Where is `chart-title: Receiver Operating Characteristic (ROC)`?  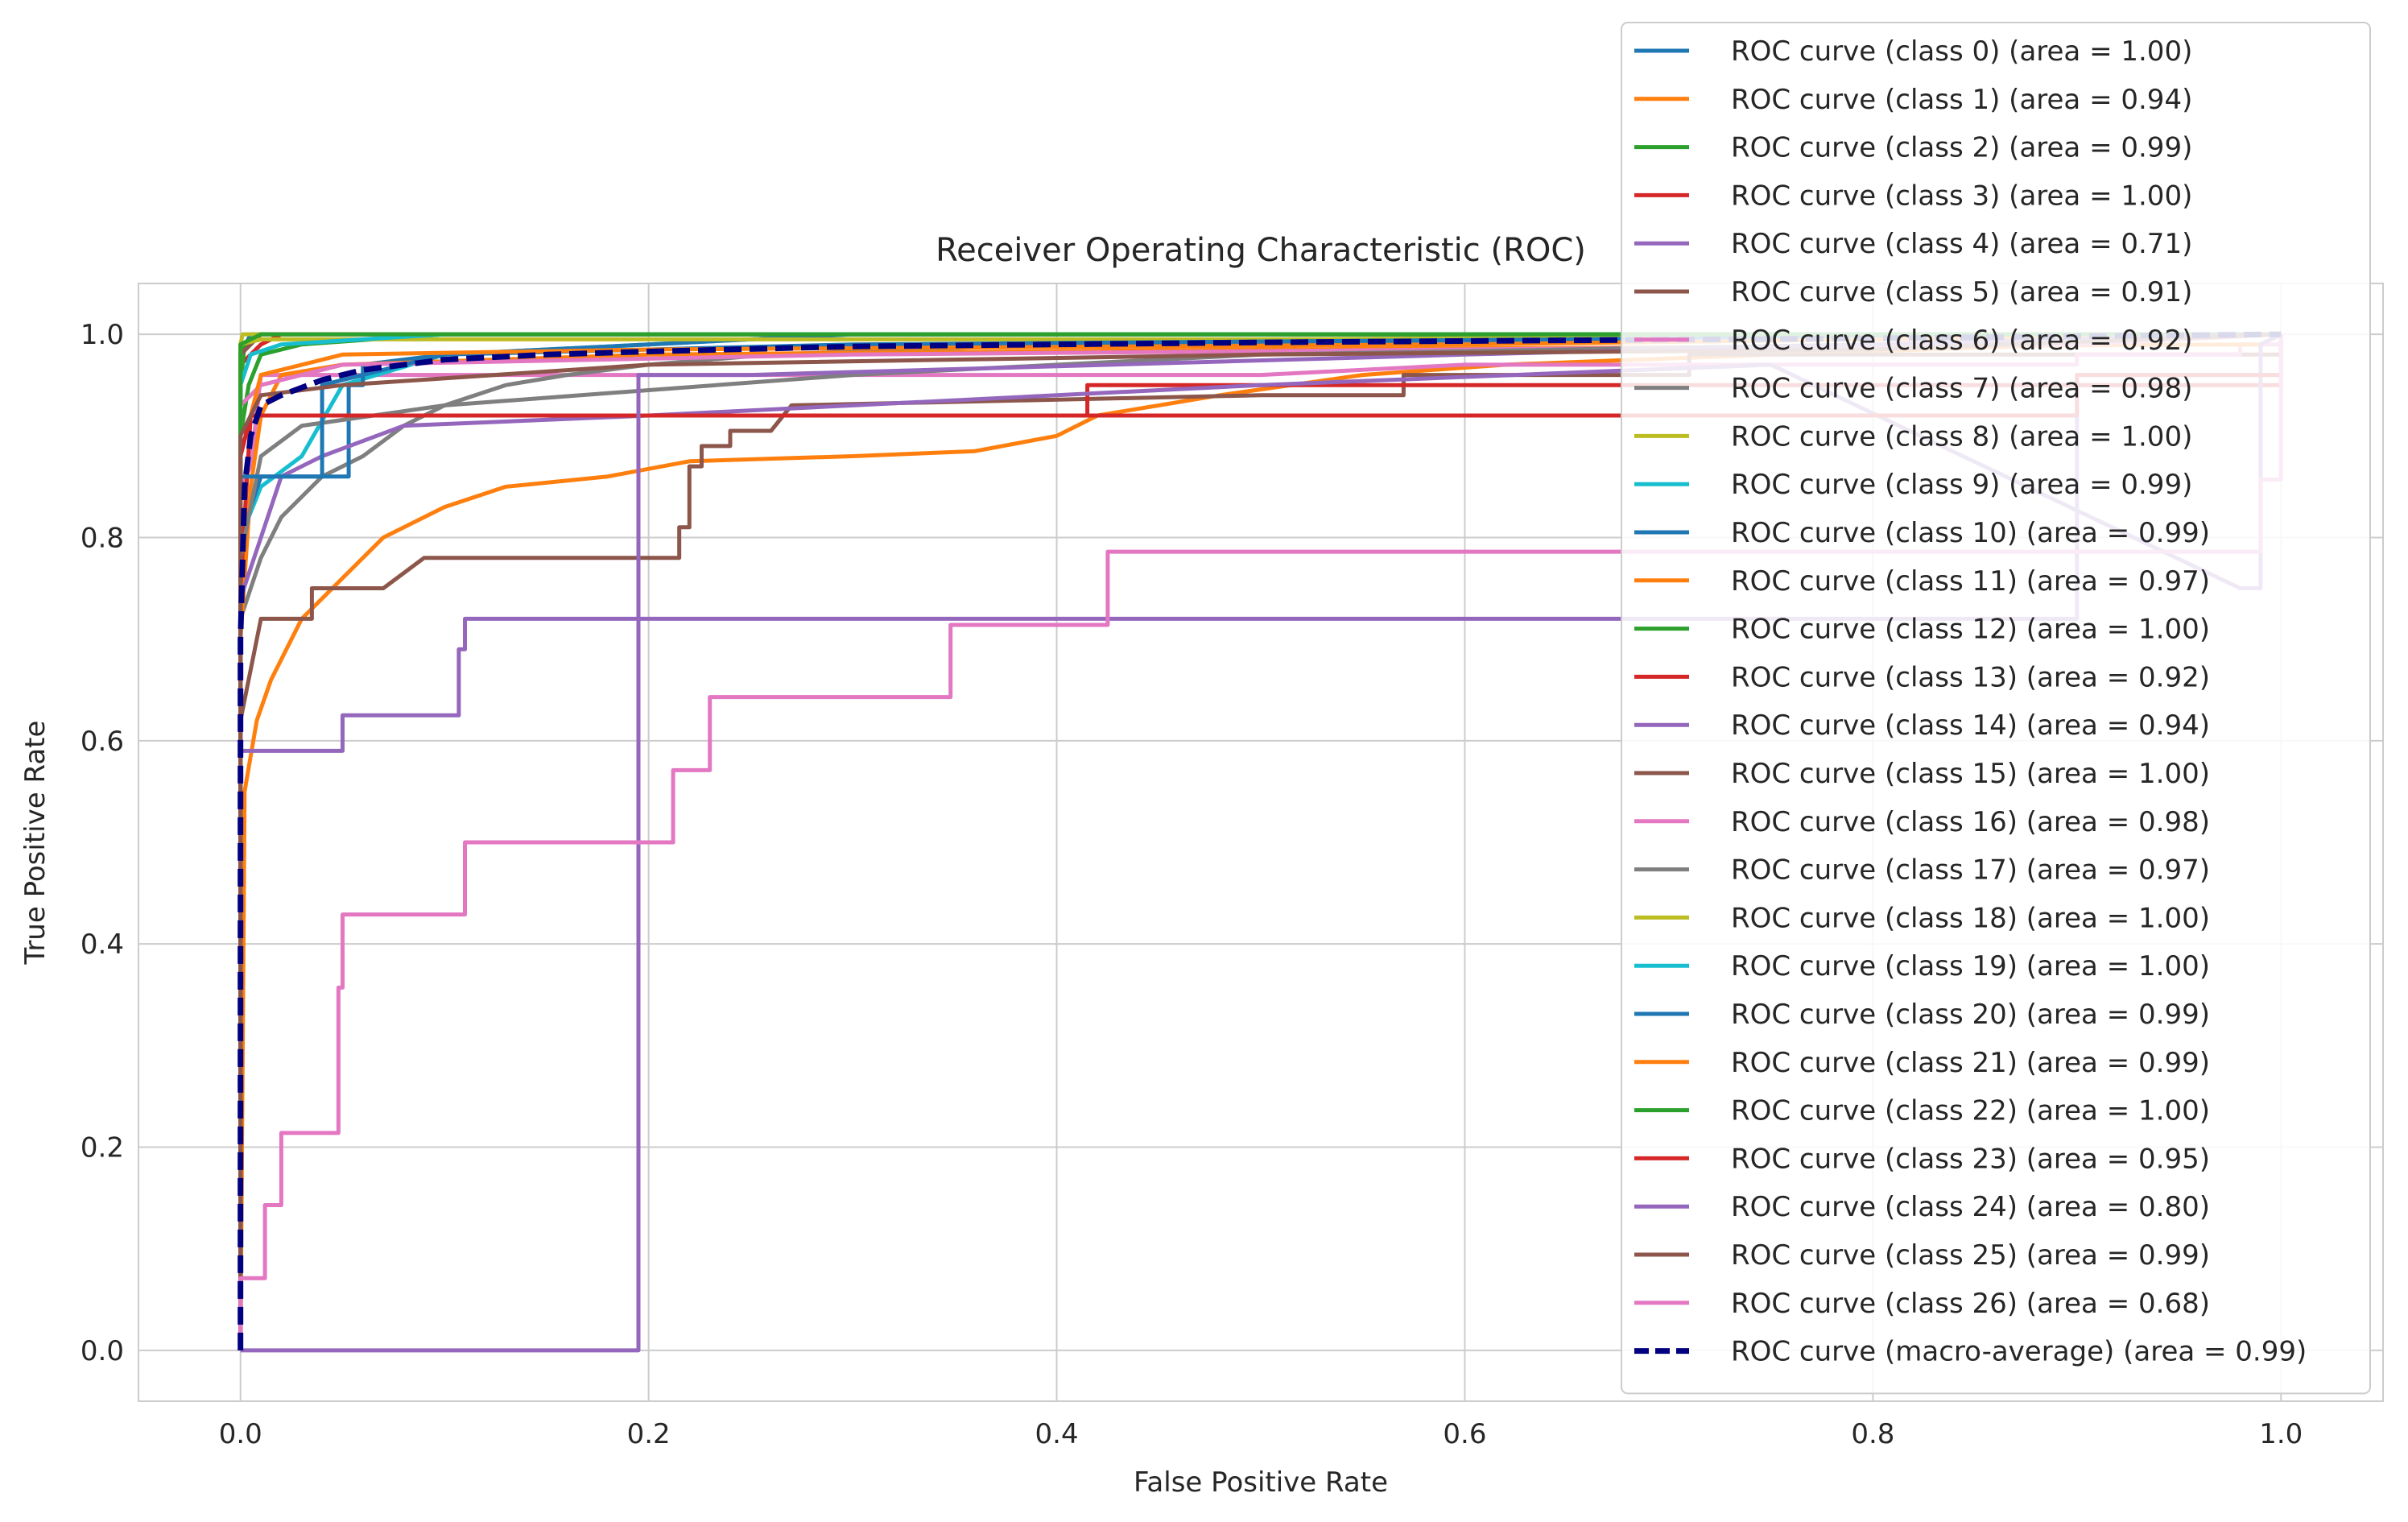 chart-title: Receiver Operating Characteristic (ROC) is located at coordinates (1261, 250).